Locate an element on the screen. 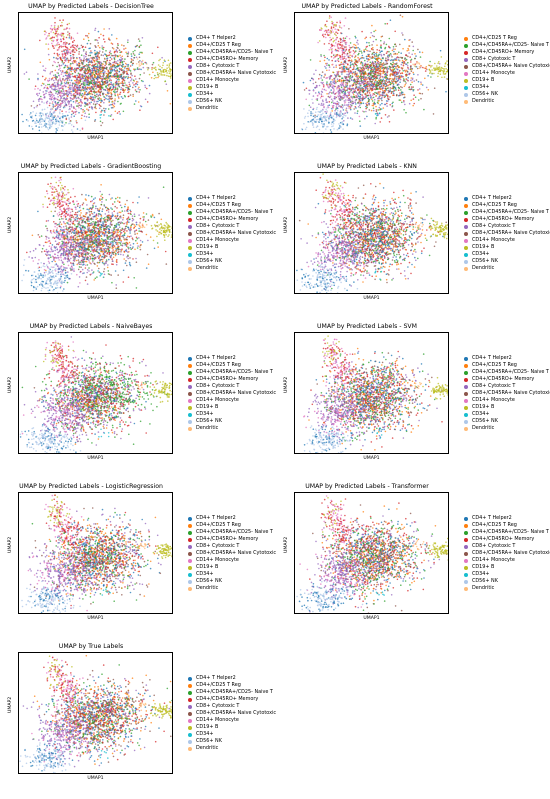 This screenshot has width=550, height=799. legend-item: CD19+ B is located at coordinates (507, 80).